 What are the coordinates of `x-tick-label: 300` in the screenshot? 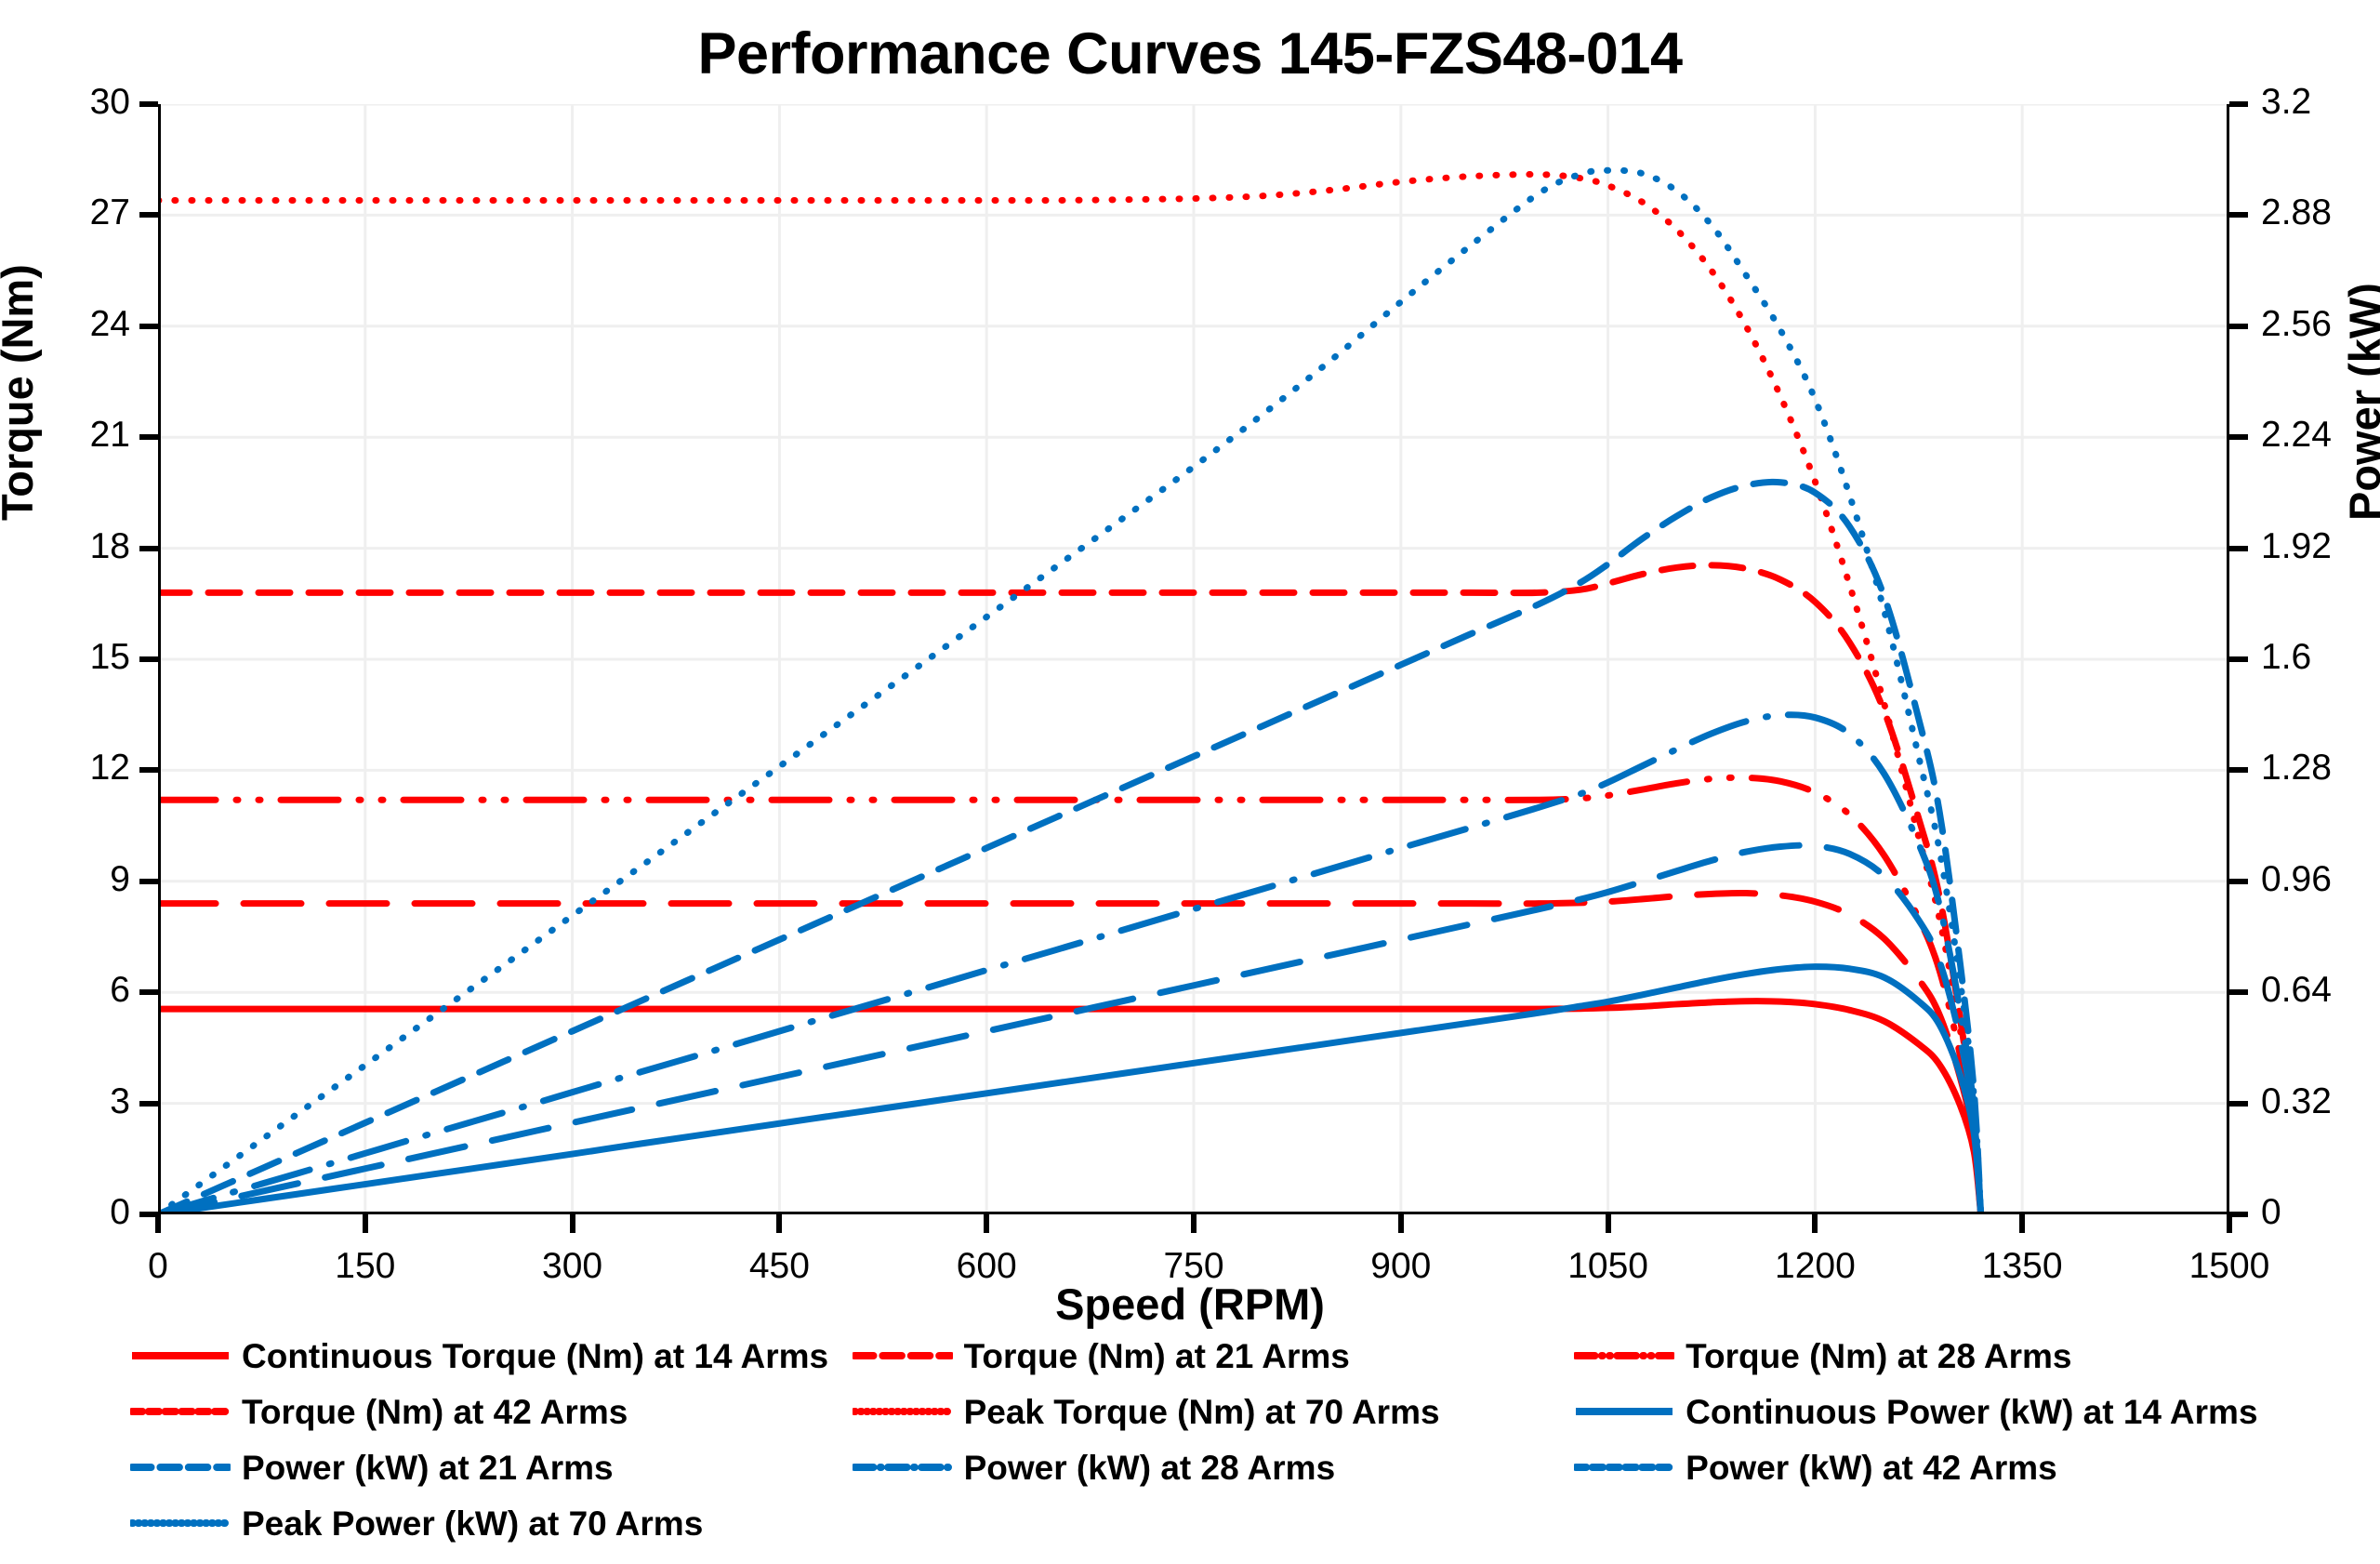 It's located at (572, 1266).